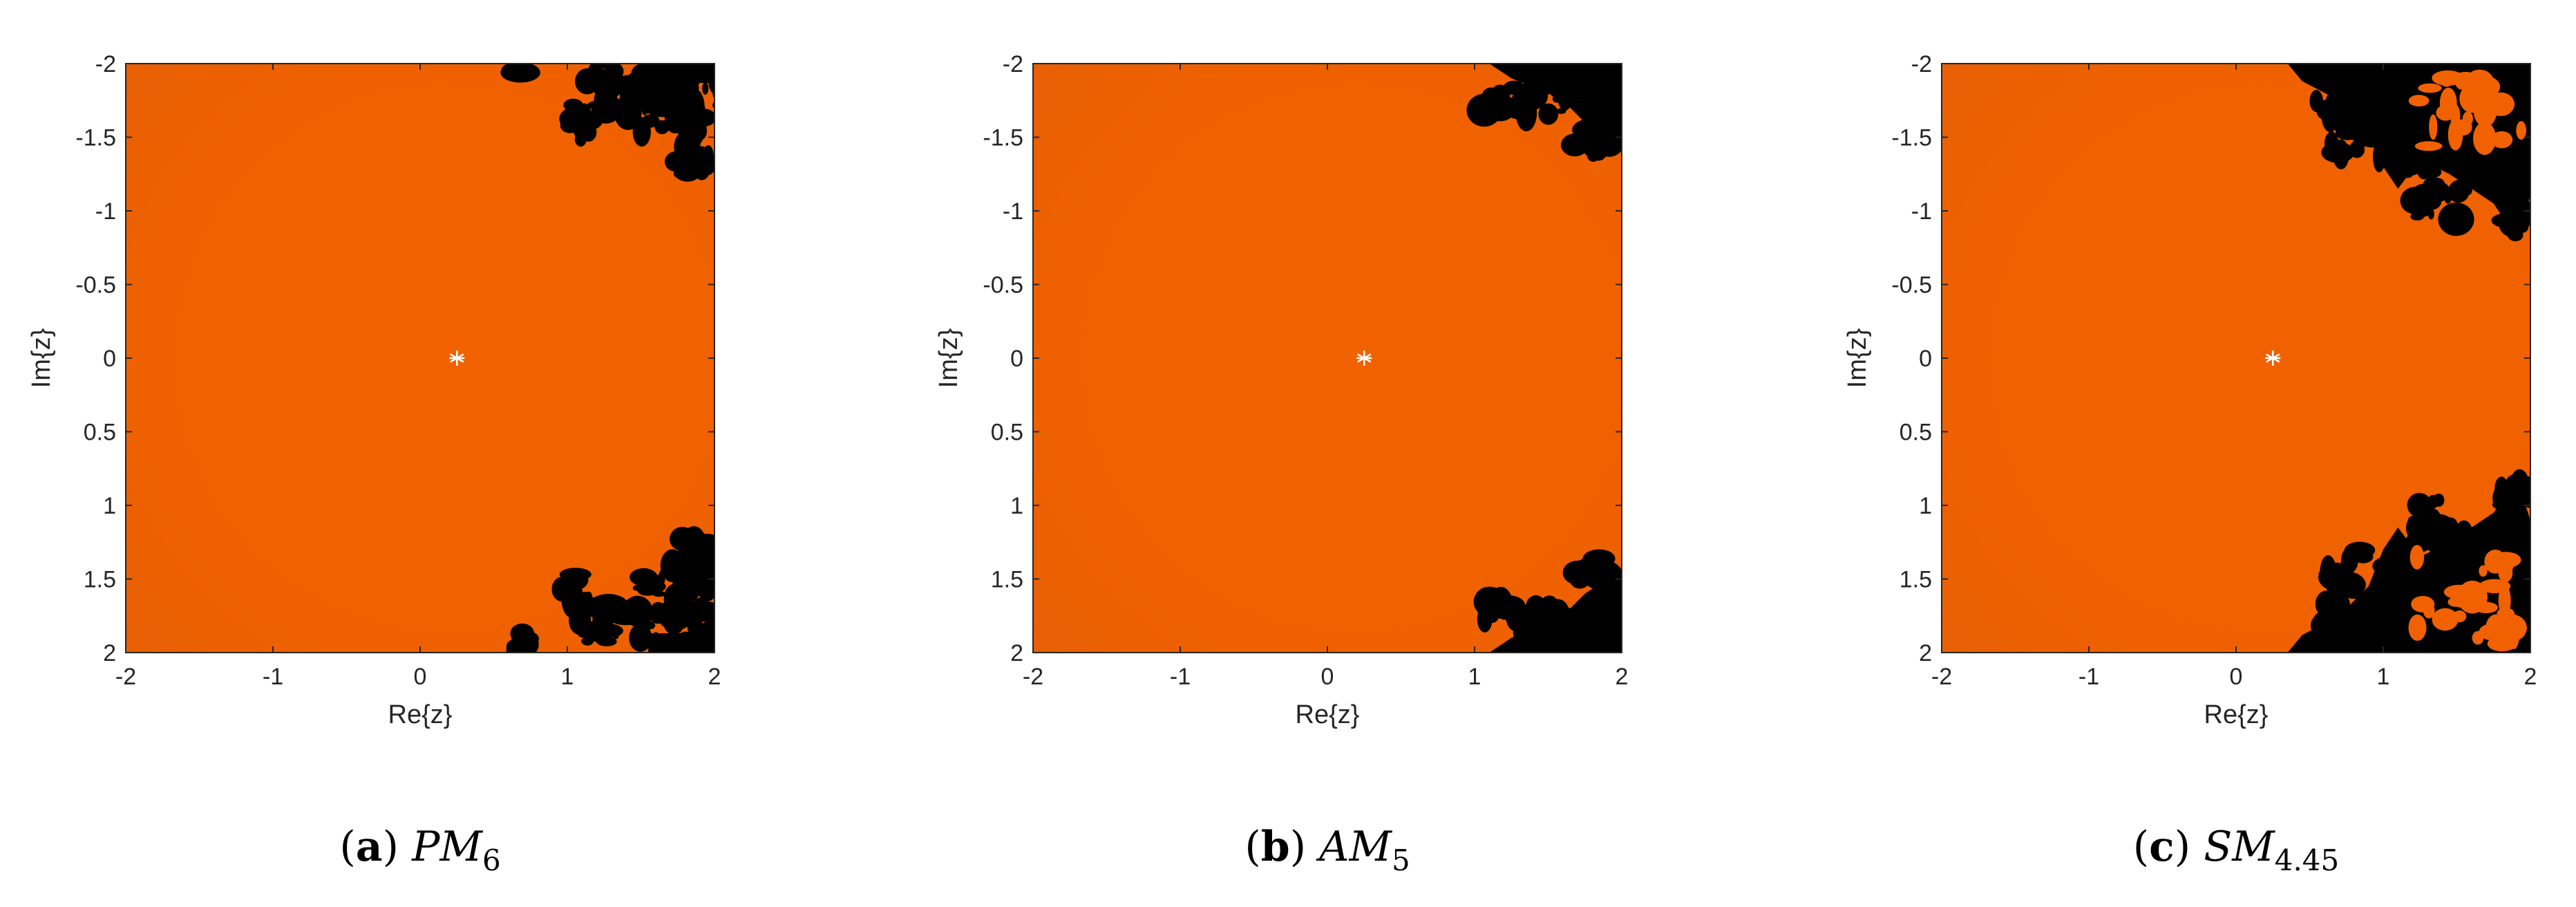 This screenshot has width=2576, height=907. Describe the element at coordinates (447, 847) in the screenshot. I see `caption-method: PM` at that location.